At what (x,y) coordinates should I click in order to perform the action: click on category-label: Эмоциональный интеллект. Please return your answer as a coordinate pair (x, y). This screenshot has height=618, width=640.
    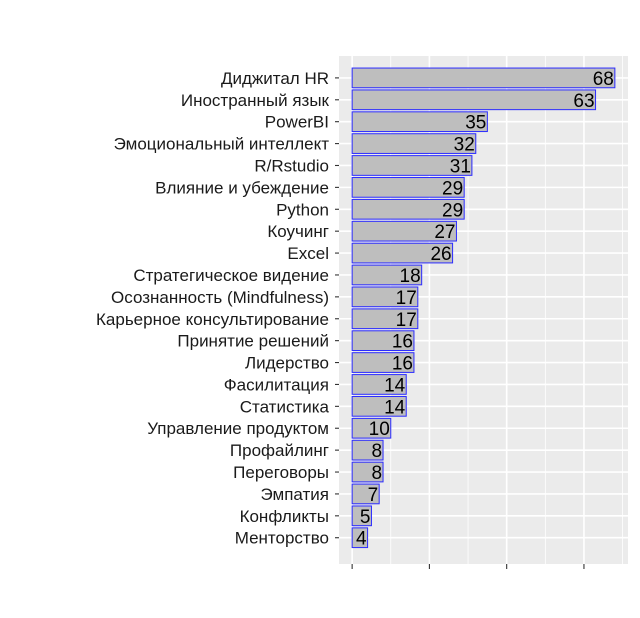
    Looking at the image, I should click on (222, 144).